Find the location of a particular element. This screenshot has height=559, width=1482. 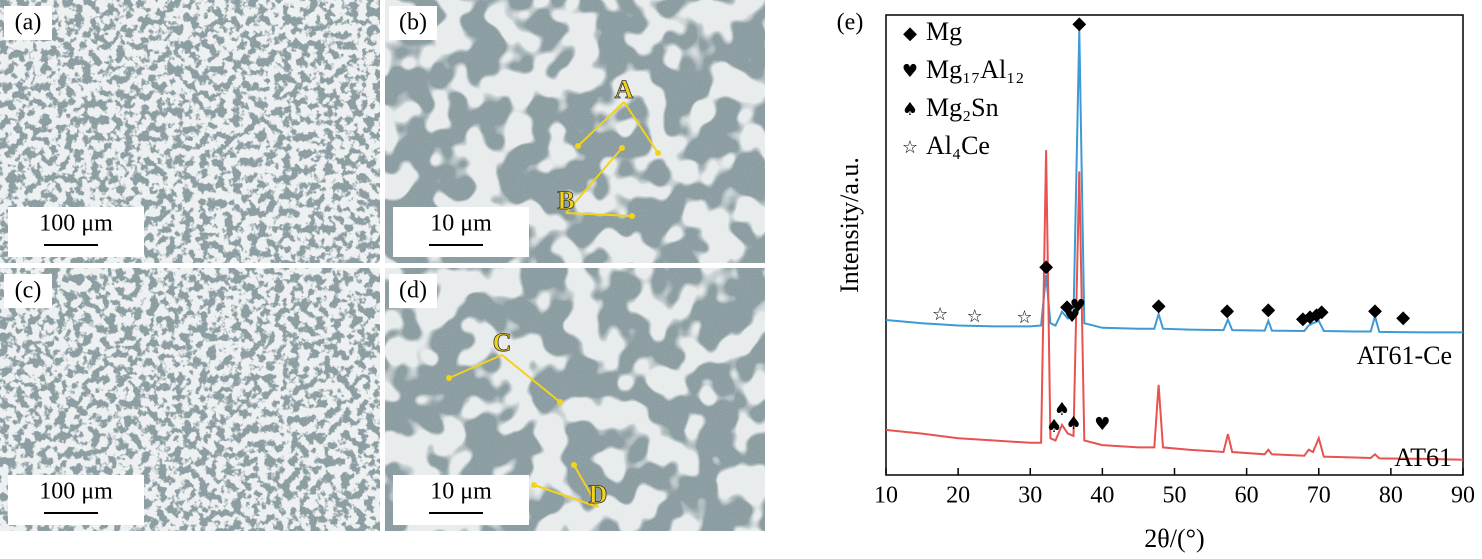

legend-symbol: ♠ is located at coordinates (910, 109).